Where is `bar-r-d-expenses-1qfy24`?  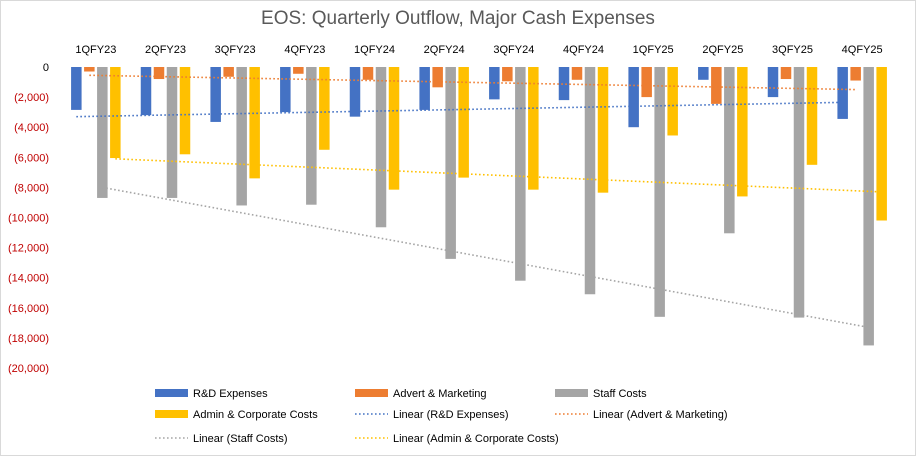
bar-r-d-expenses-1qfy24 is located at coordinates (355, 92).